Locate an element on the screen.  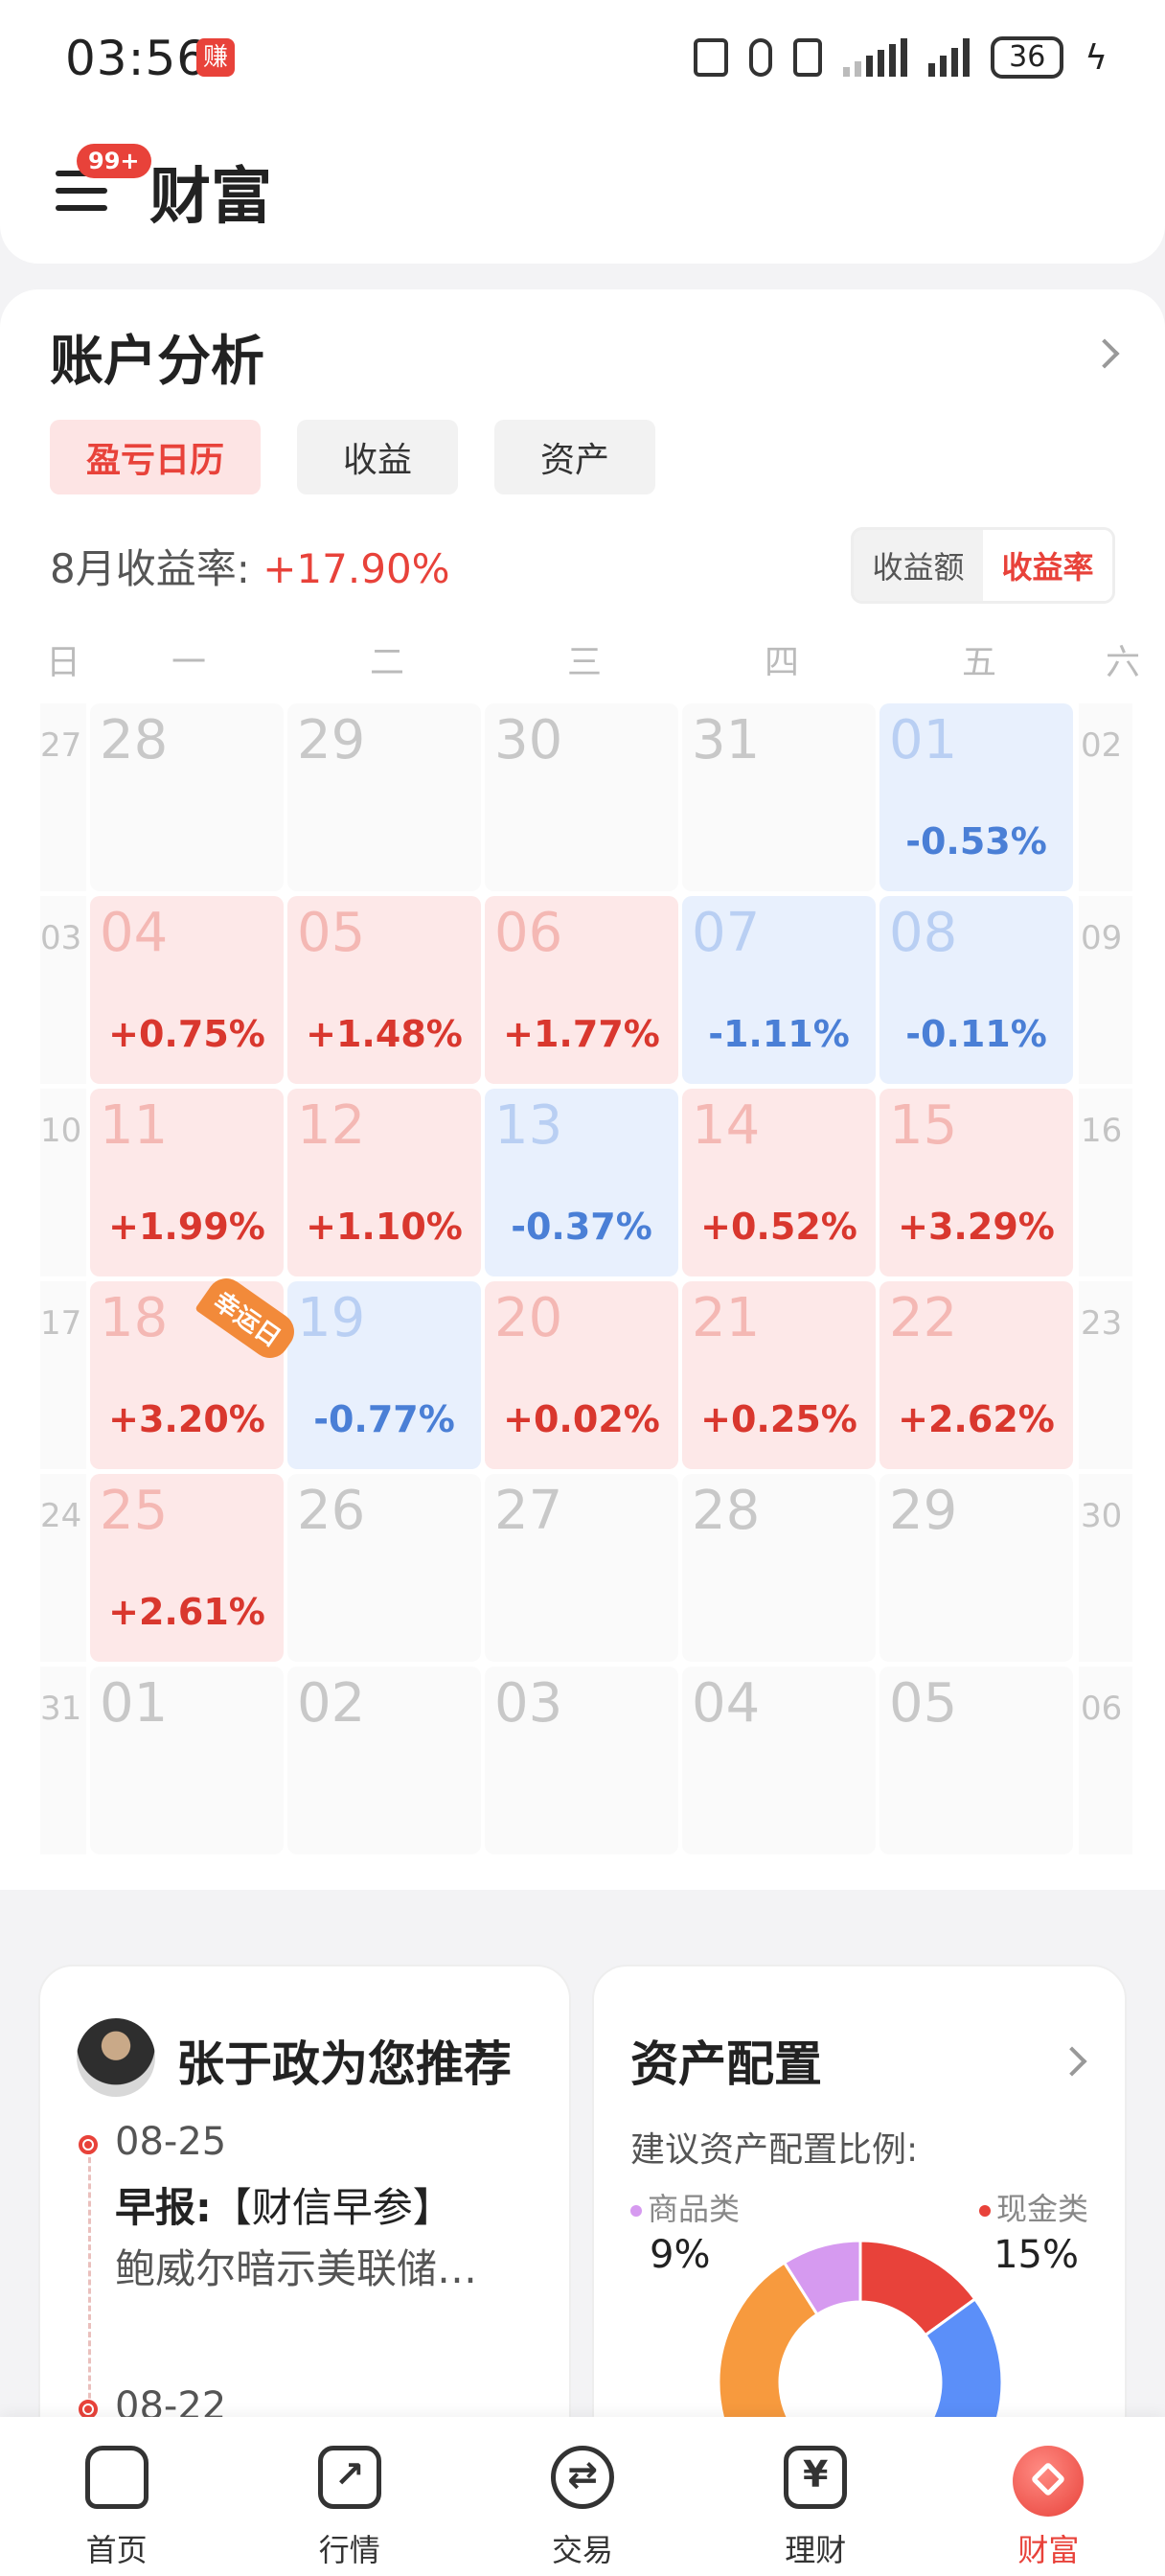
legend-cash: 现金类 is located at coordinates (1033, 2207).